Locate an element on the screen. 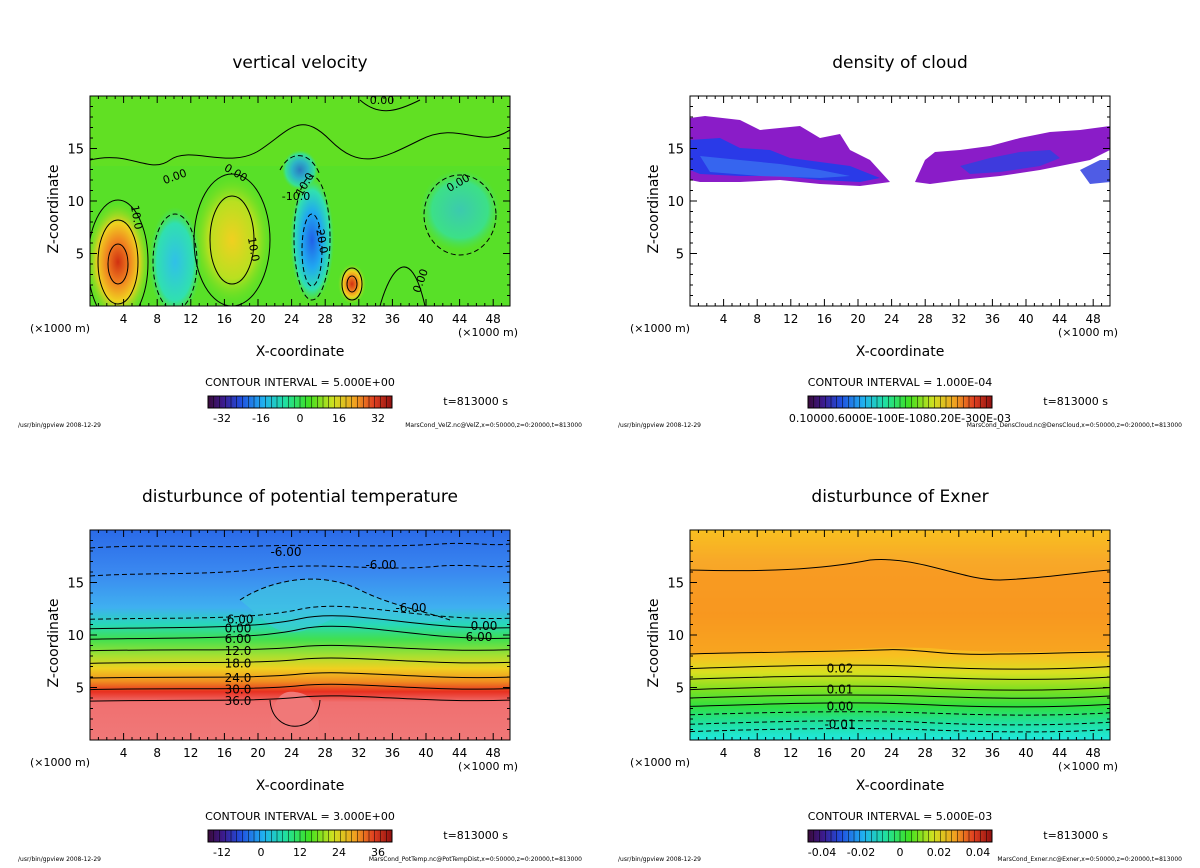 The image size is (1200, 868). contour-interval: CONTOUR INTERVAL = 5.000E+00 is located at coordinates (300, 382).